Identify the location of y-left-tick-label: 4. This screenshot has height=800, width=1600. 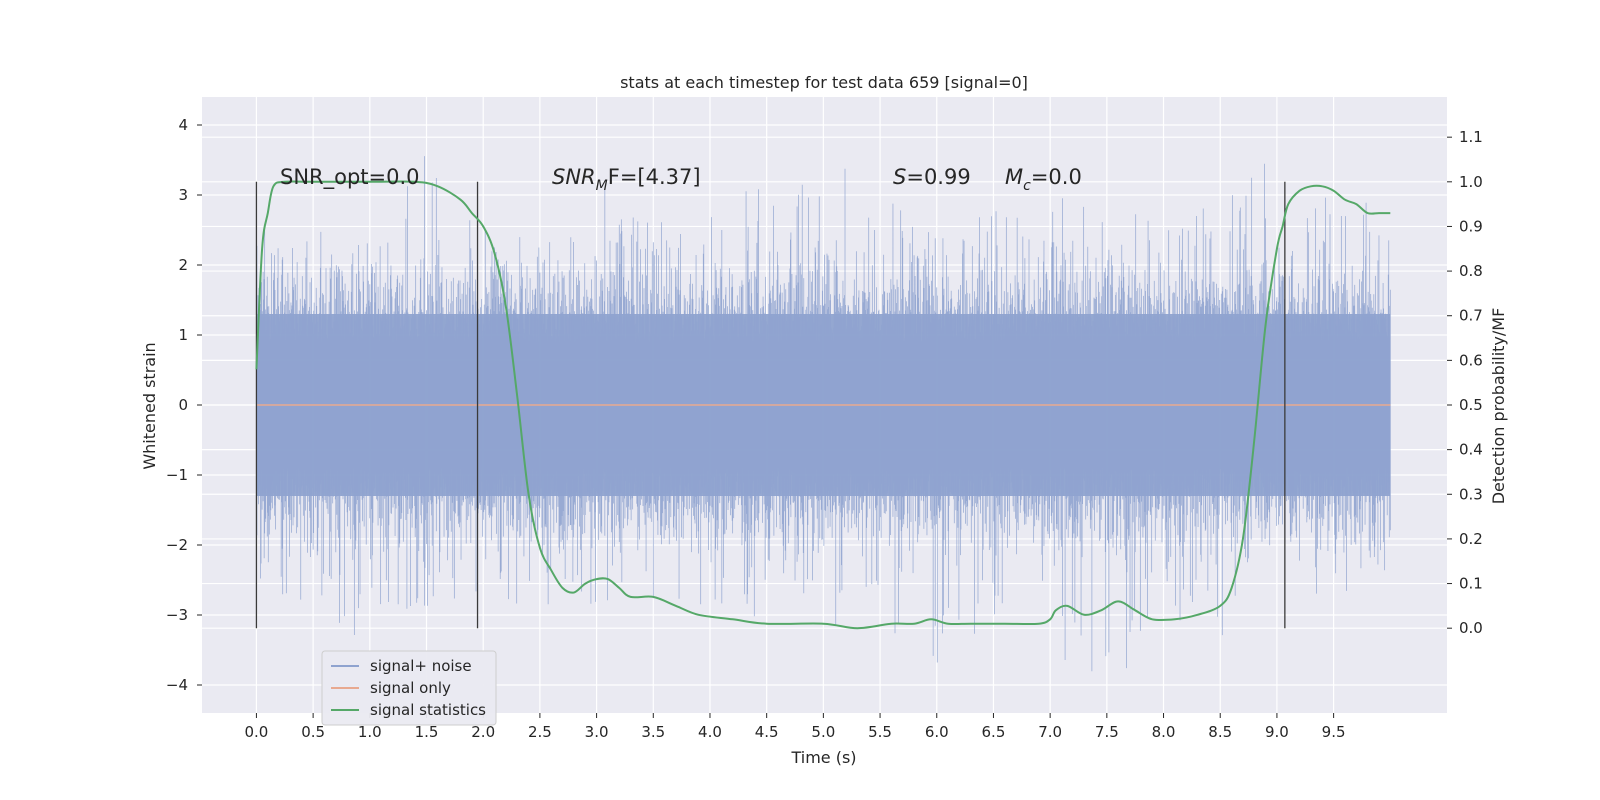
(183, 125).